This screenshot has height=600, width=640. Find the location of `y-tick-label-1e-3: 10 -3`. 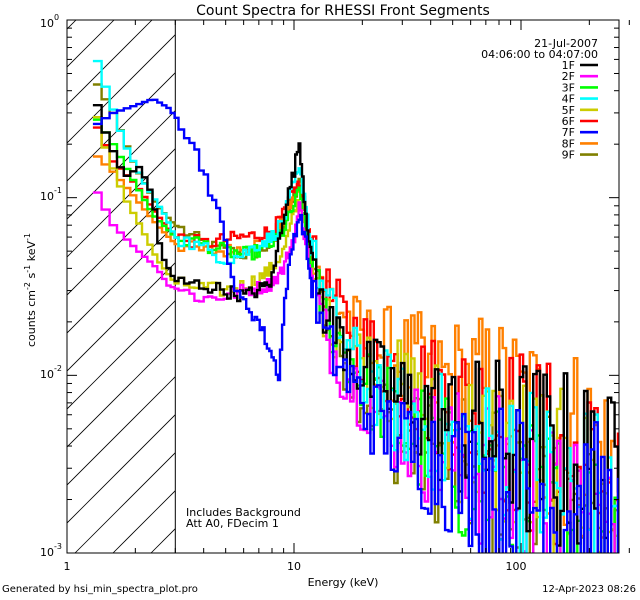

y-tick-label-1e-3: 10 -3 is located at coordinates (51, 550).